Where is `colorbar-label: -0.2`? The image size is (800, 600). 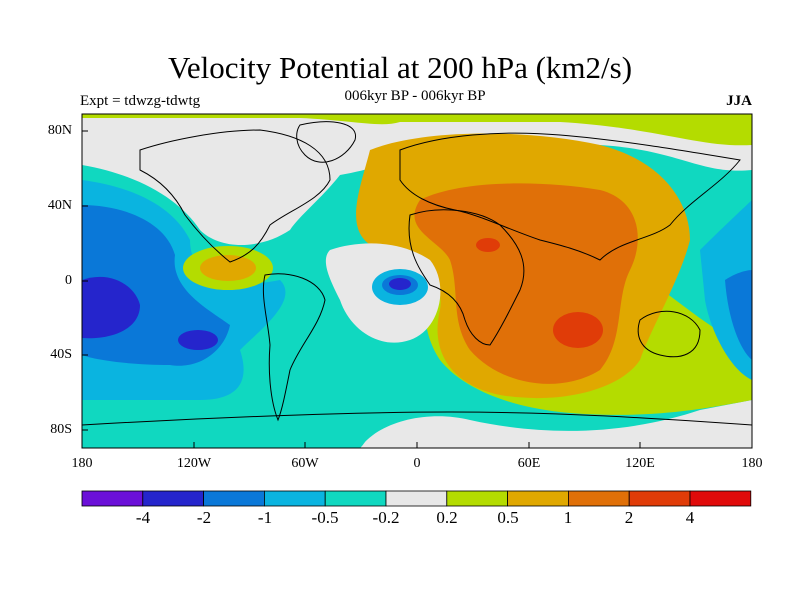 colorbar-label: -0.2 is located at coordinates (386, 517).